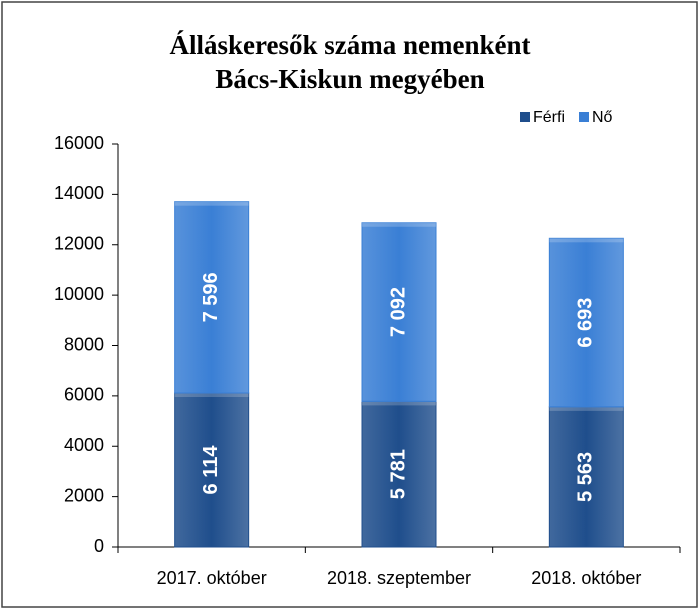 This screenshot has width=700, height=610. Describe the element at coordinates (84, 445) in the screenshot. I see `y-tick-label: 4000` at that location.